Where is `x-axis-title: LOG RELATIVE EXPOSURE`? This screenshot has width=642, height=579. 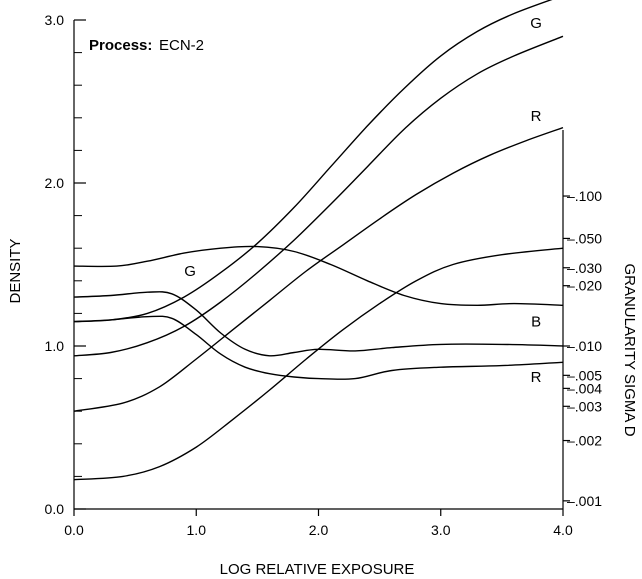
x-axis-title: LOG RELATIVE EXPOSURE is located at coordinates (317, 569).